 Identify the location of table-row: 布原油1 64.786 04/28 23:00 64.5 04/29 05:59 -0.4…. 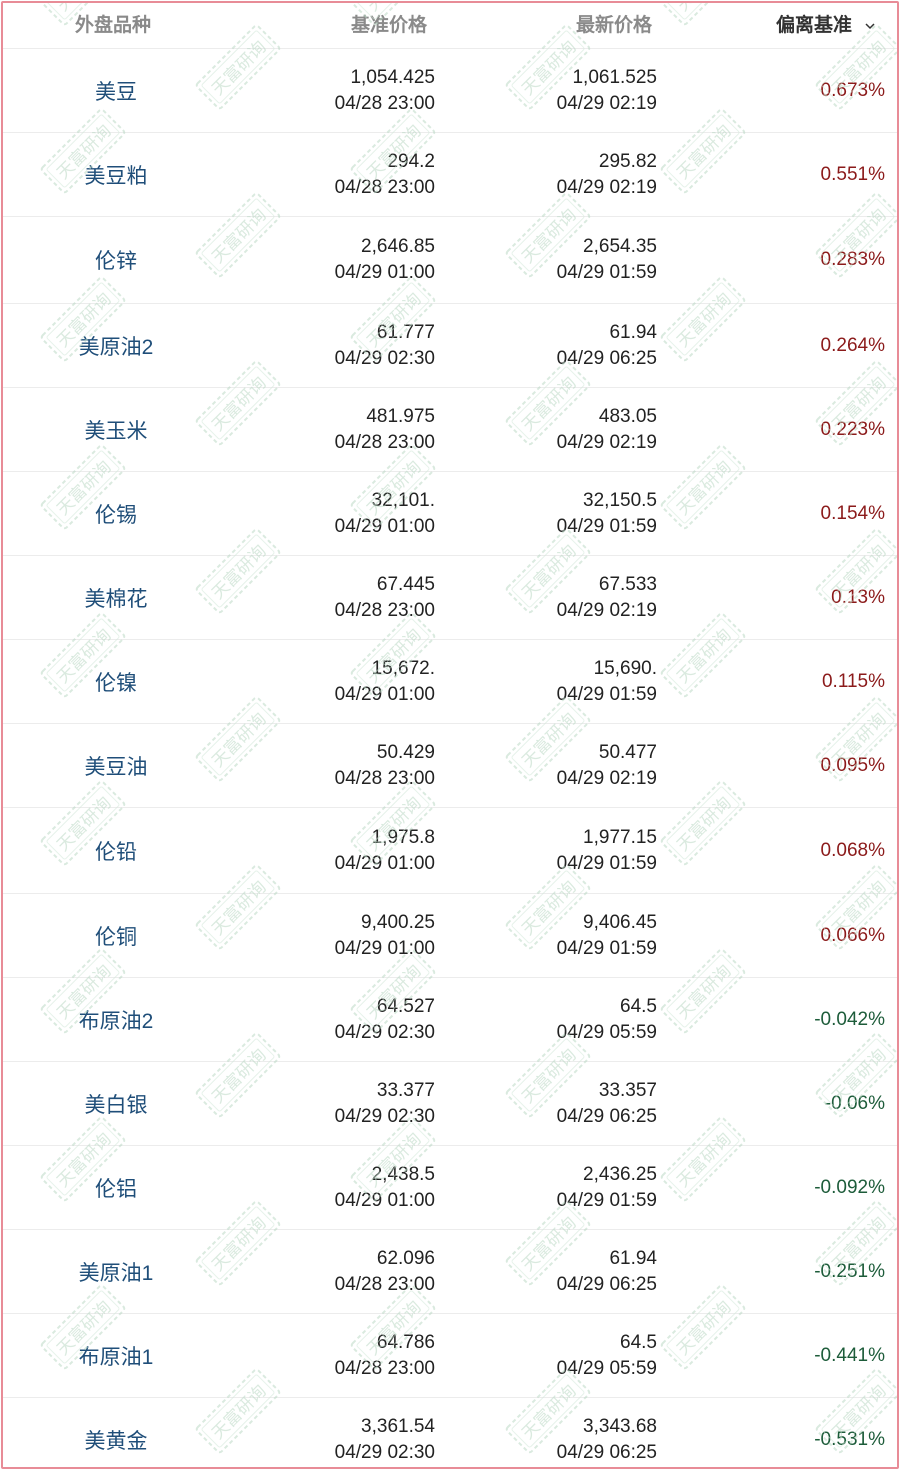
(450, 1356).